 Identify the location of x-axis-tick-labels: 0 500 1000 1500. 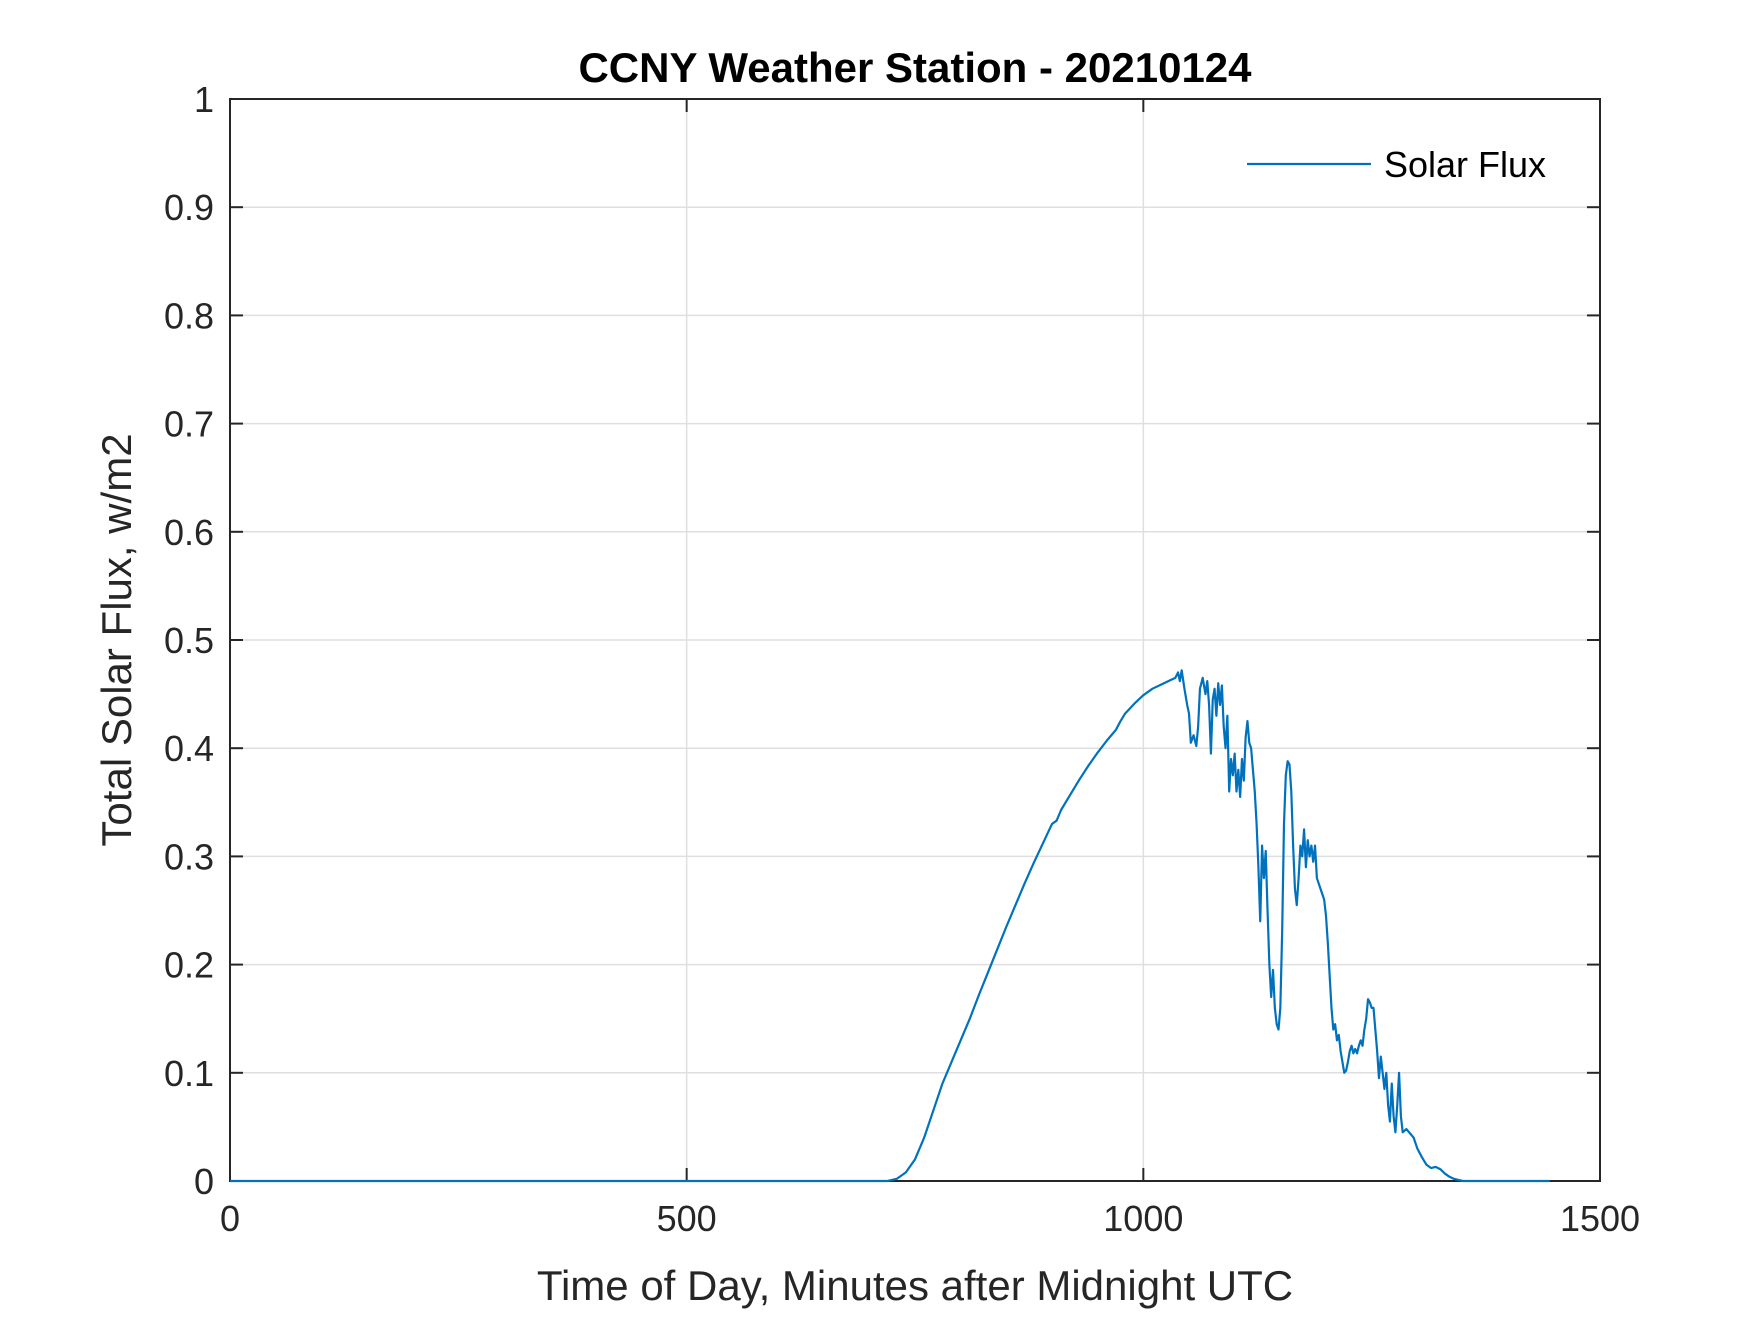
(930, 1218).